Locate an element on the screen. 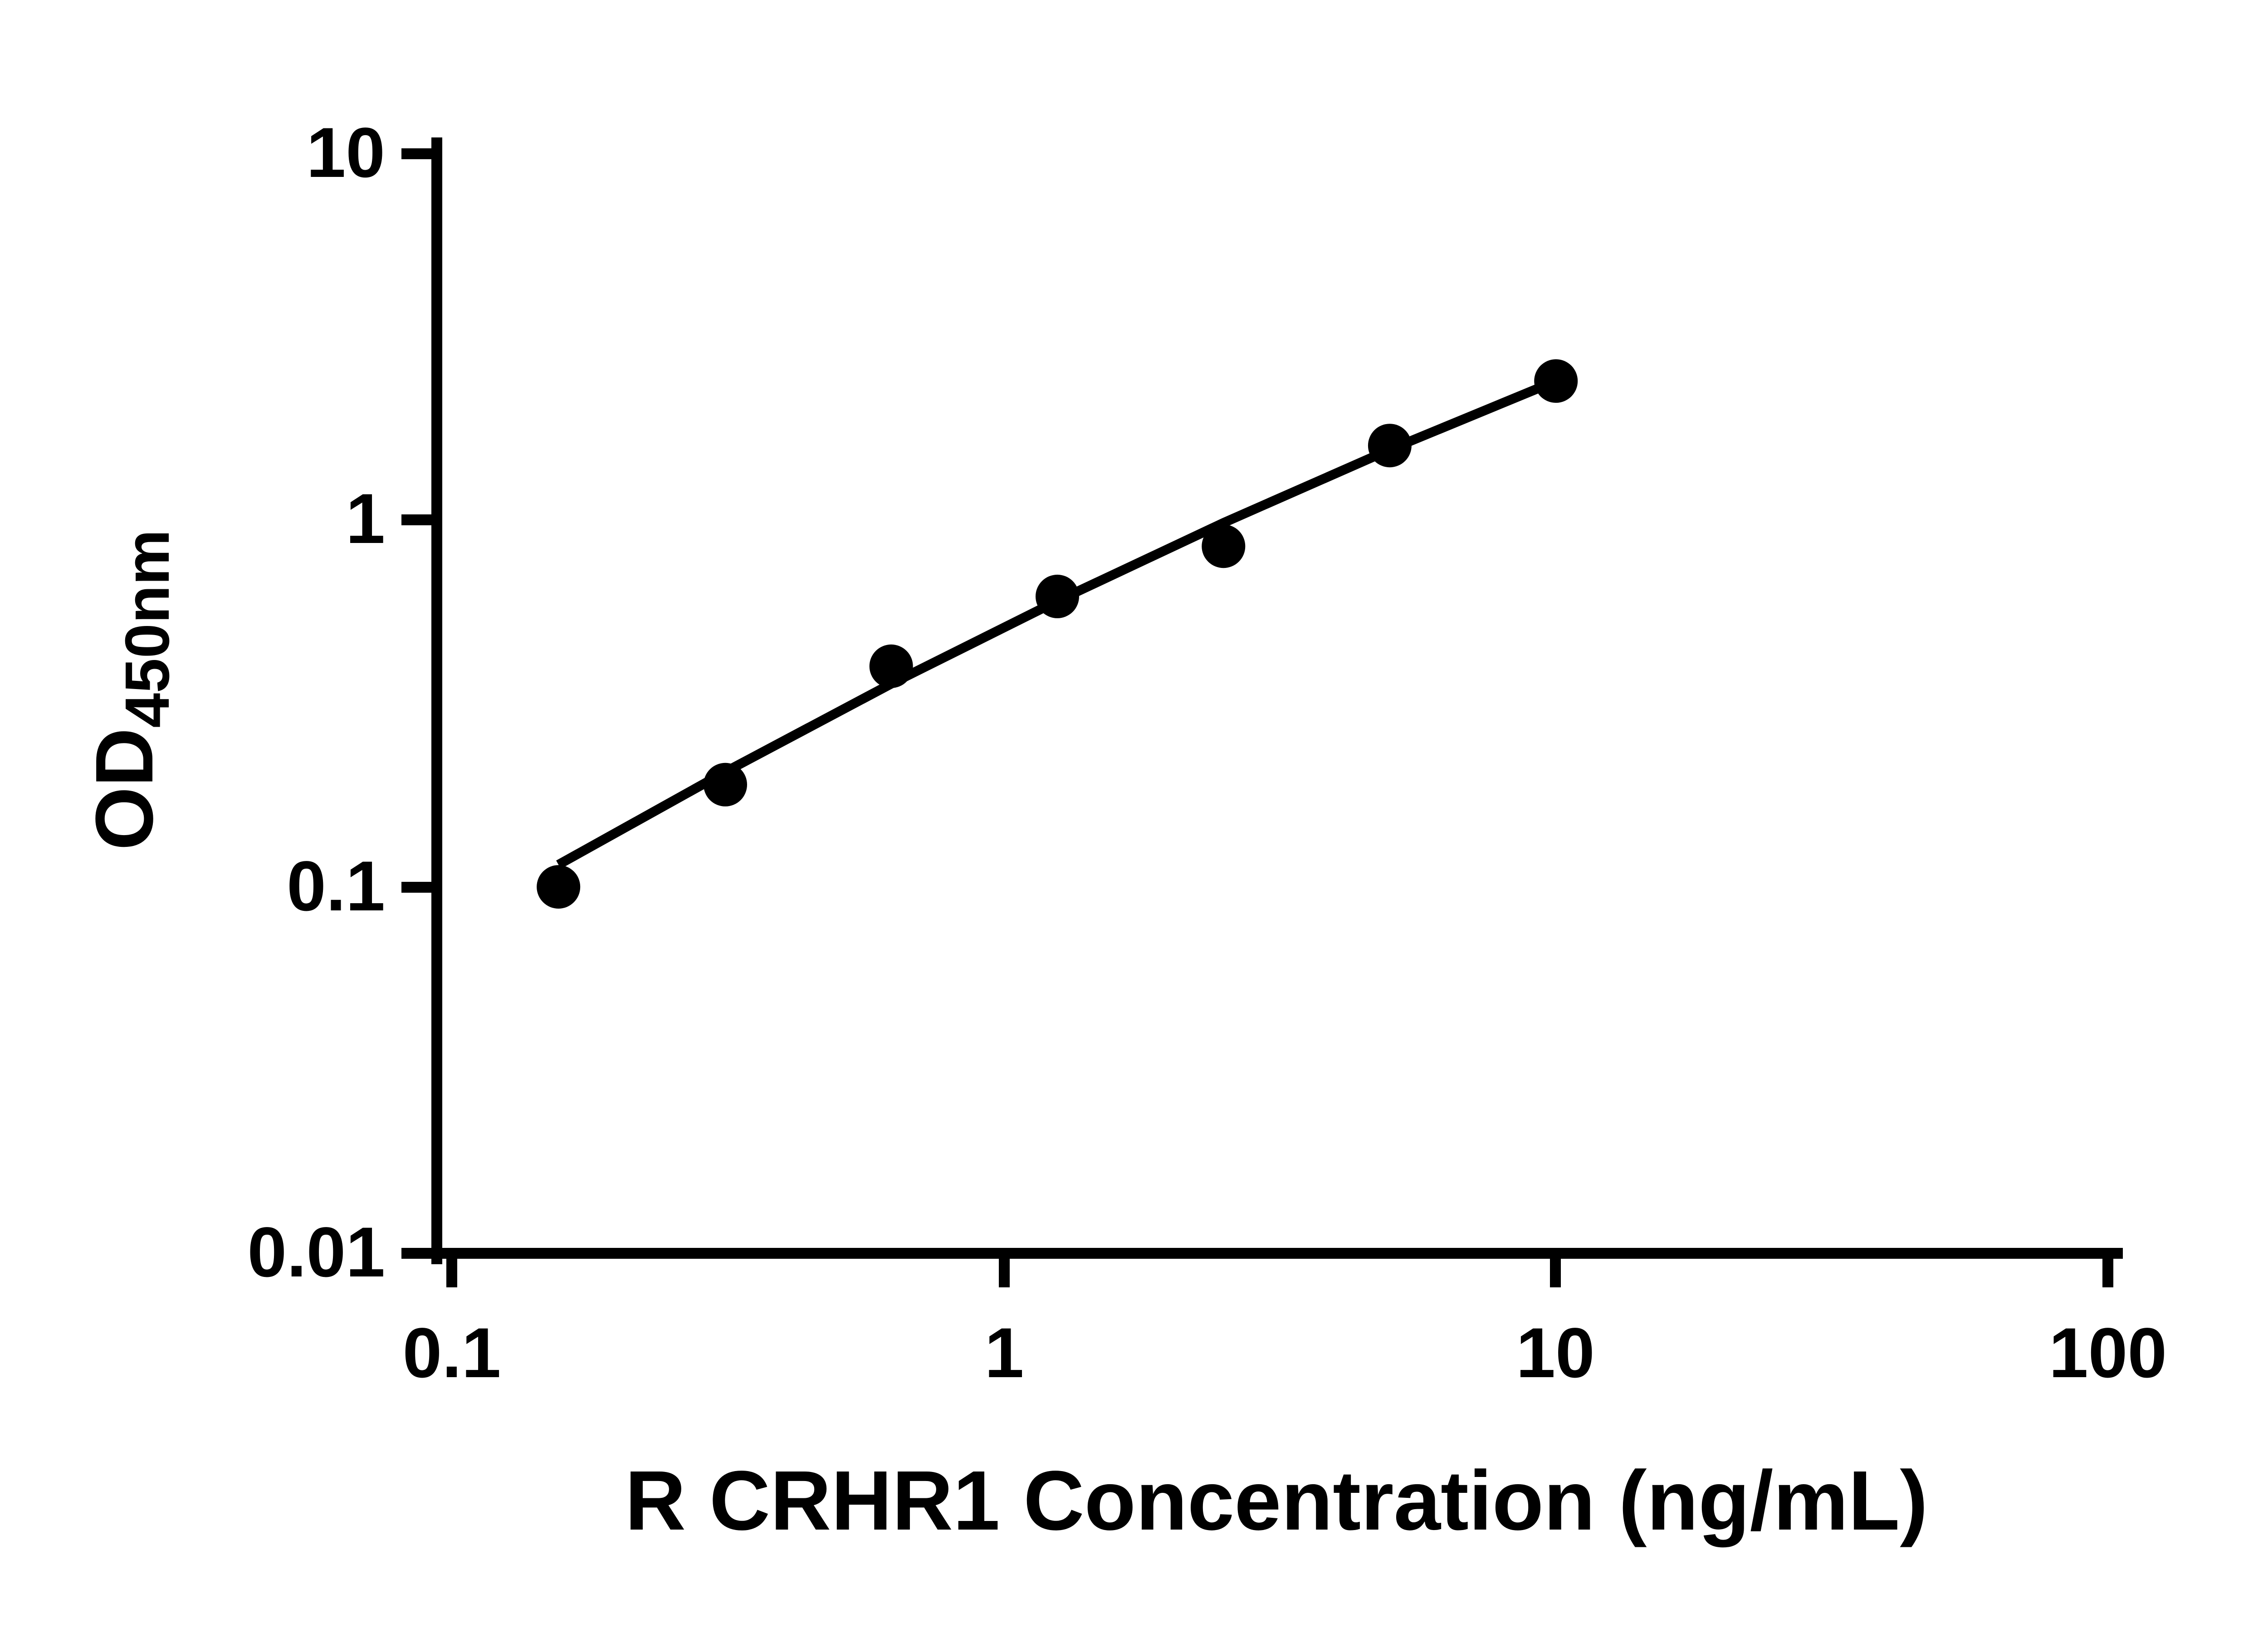  x-tick-label: 0.1 is located at coordinates (452, 1353).